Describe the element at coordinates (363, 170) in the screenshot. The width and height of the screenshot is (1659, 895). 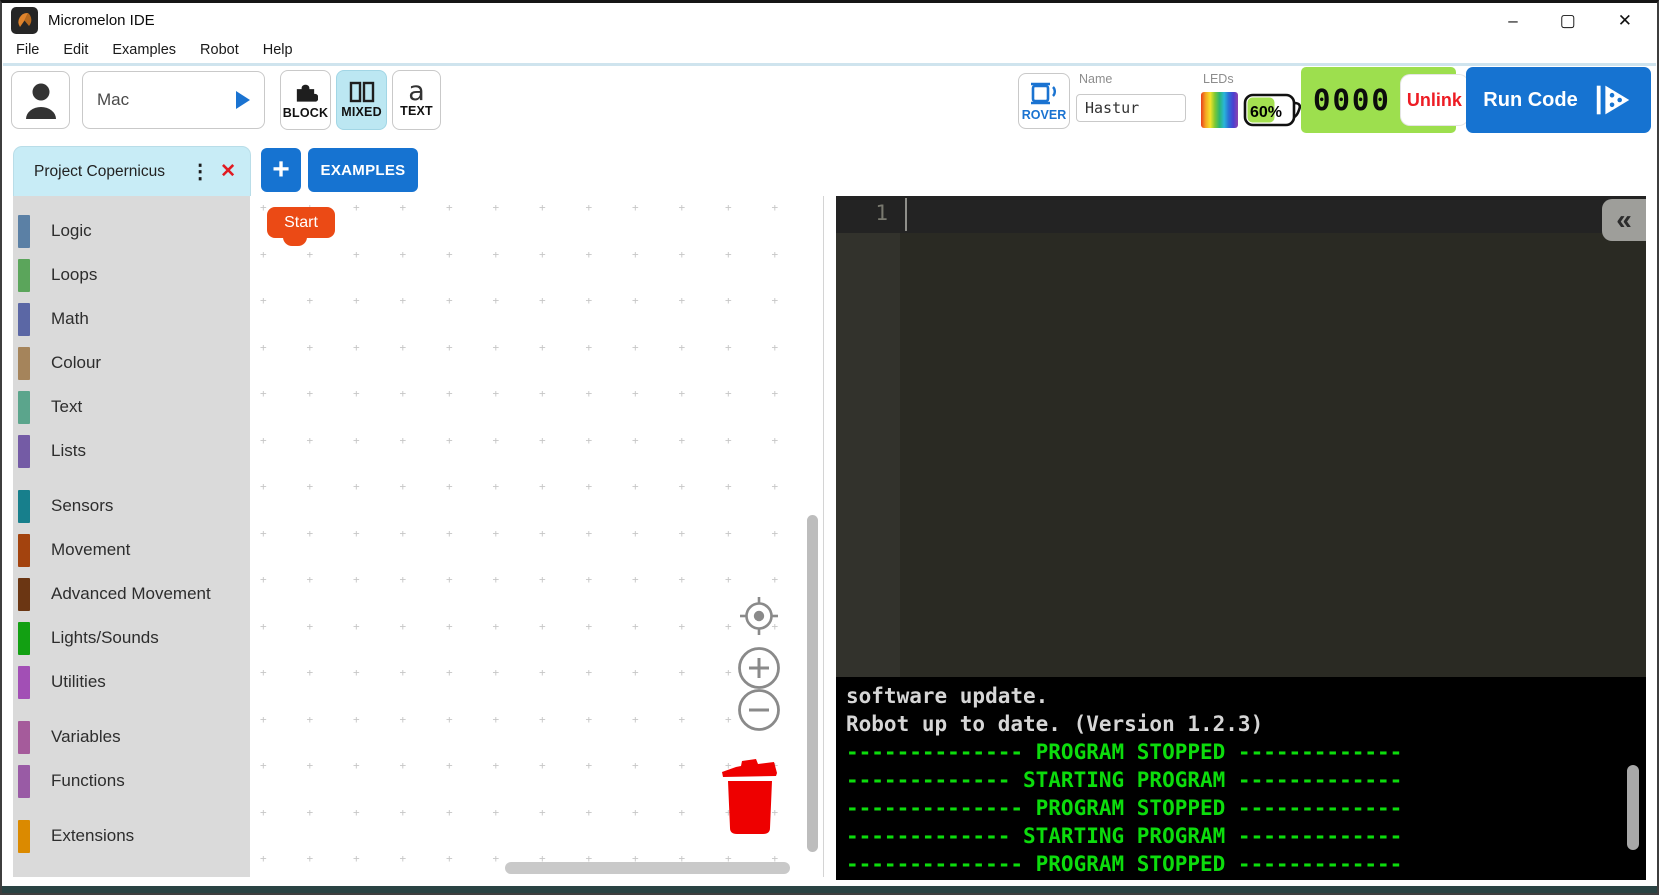
I see `examples-button: EXAMPLES` at that location.